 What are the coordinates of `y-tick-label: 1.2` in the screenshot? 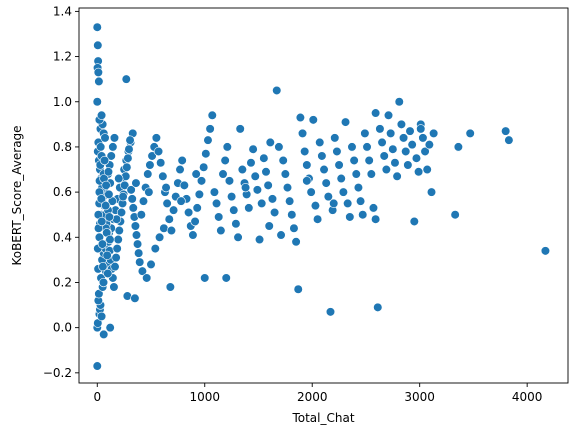 It's located at (62, 57).